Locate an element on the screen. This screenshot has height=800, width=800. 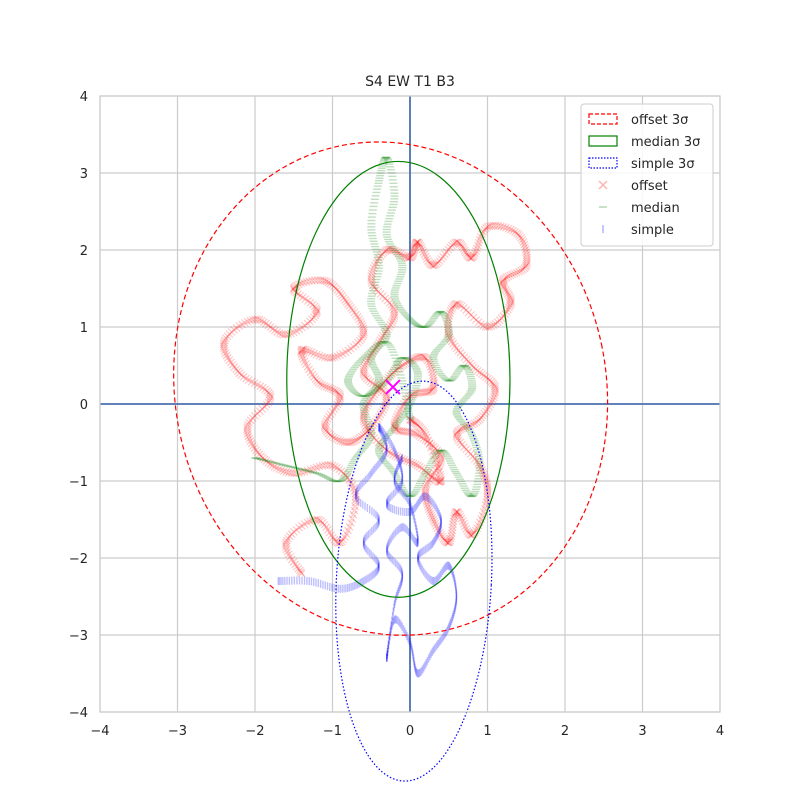
legend-entry: simple 3σ is located at coordinates (641, 164).